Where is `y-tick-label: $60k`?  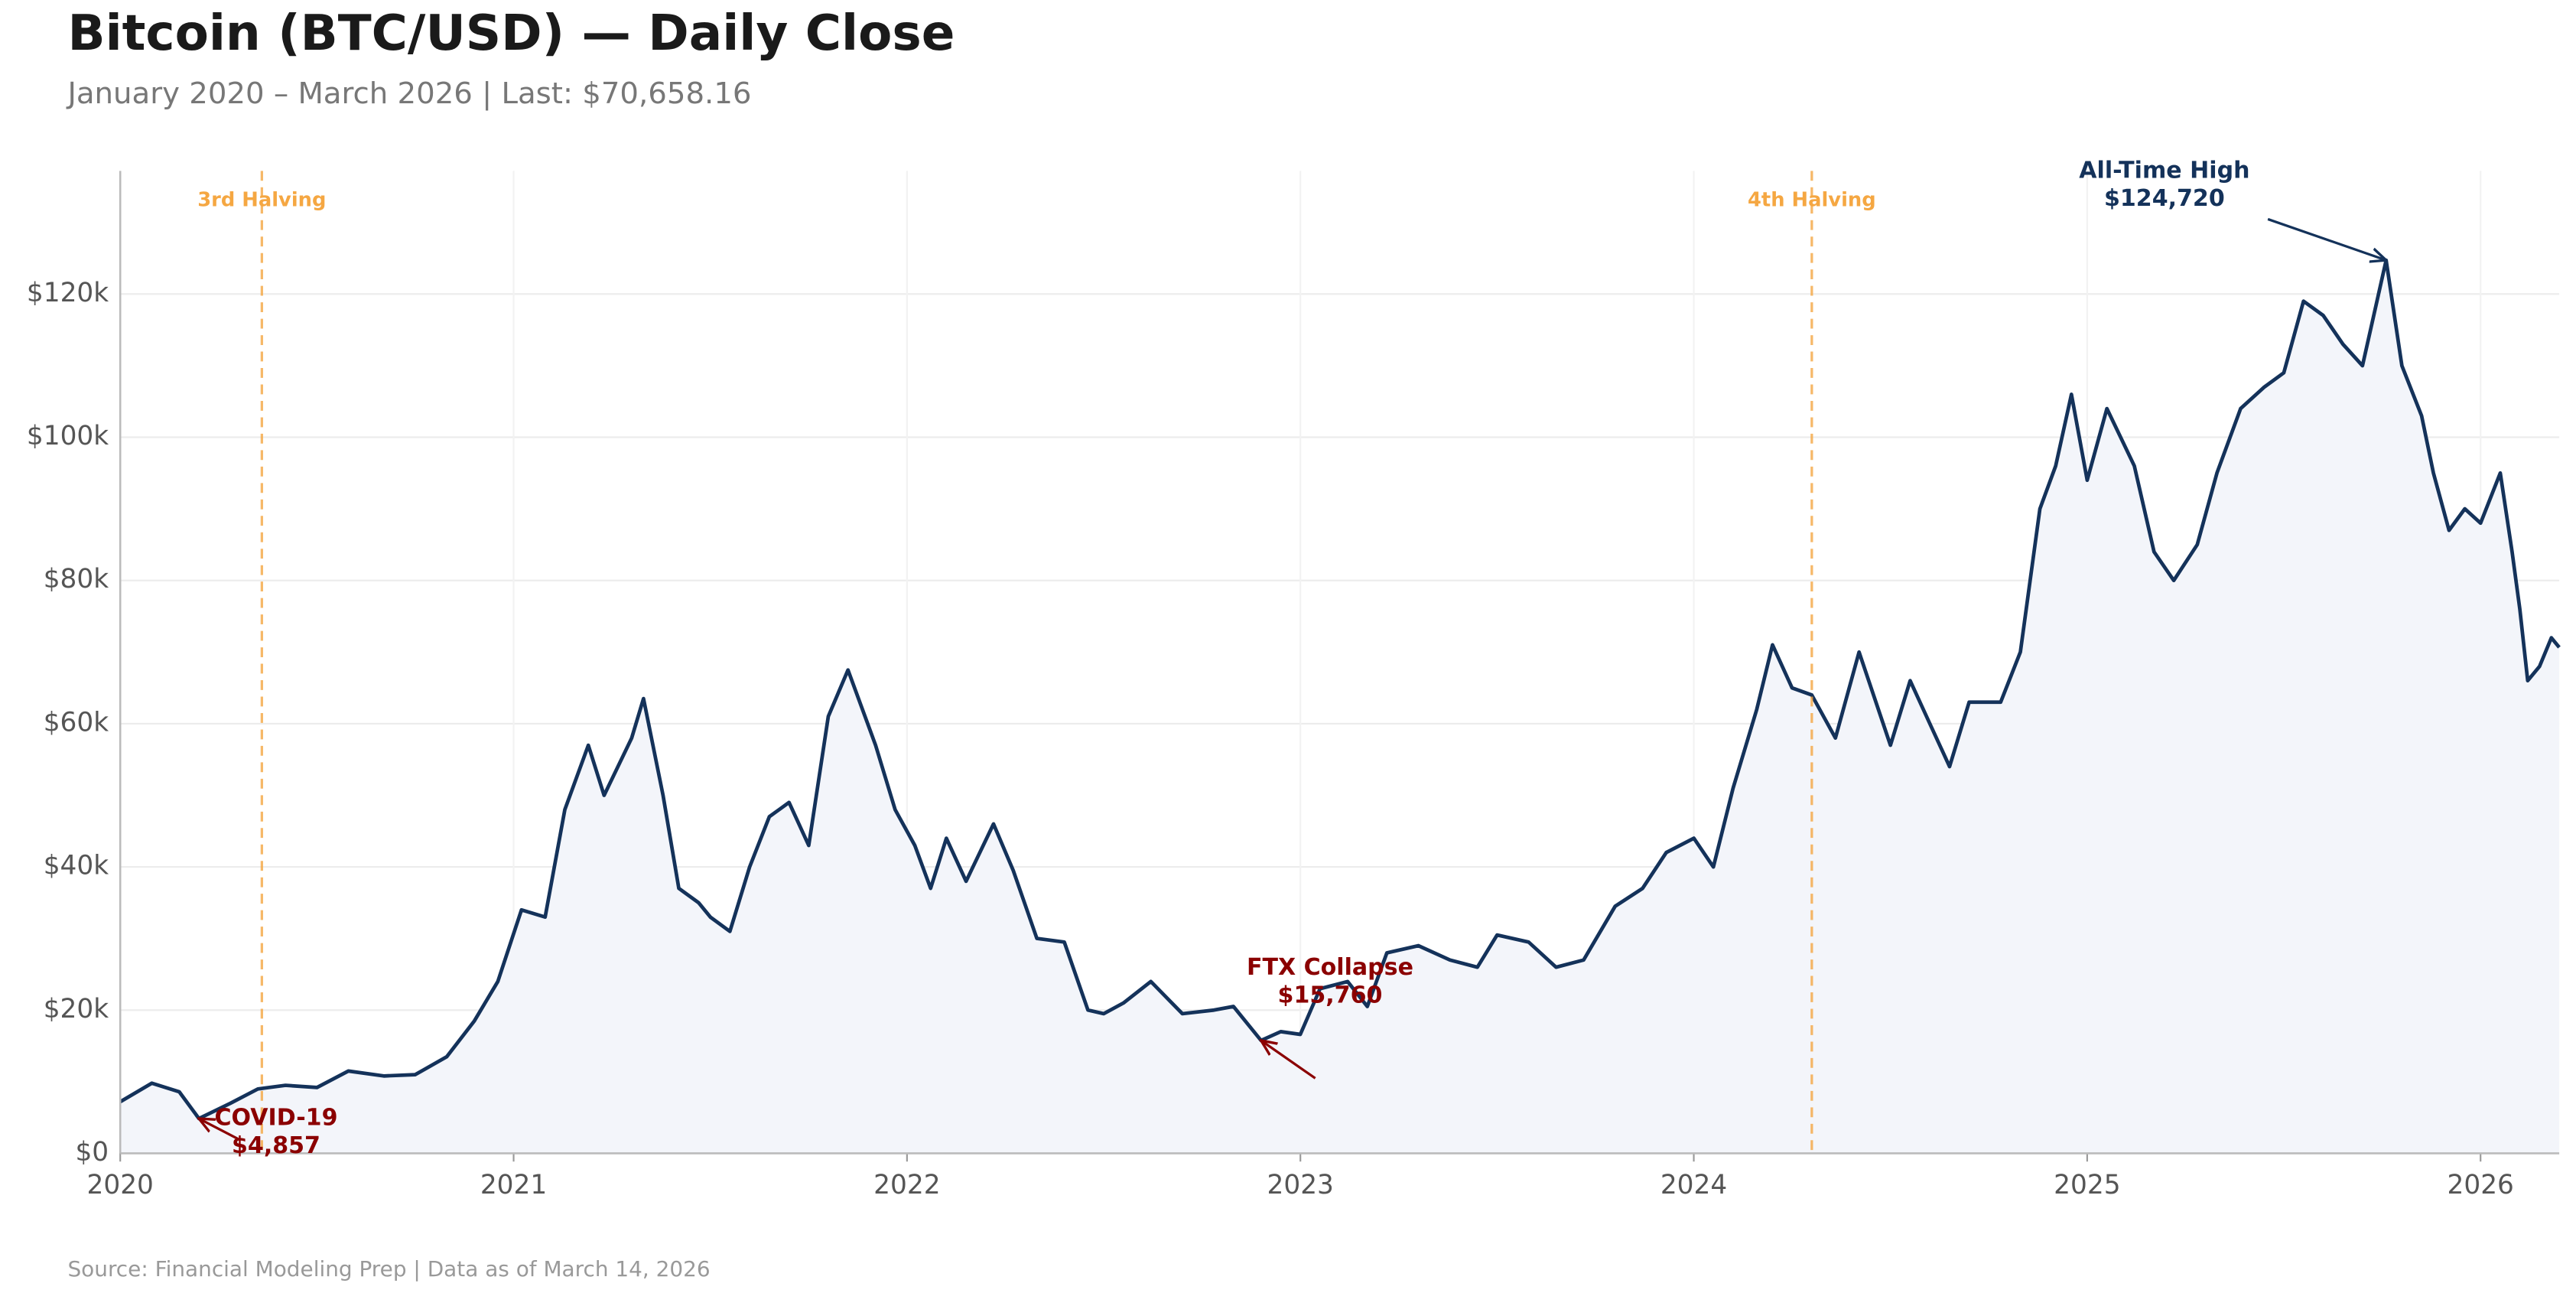 y-tick-label: $60k is located at coordinates (76, 722).